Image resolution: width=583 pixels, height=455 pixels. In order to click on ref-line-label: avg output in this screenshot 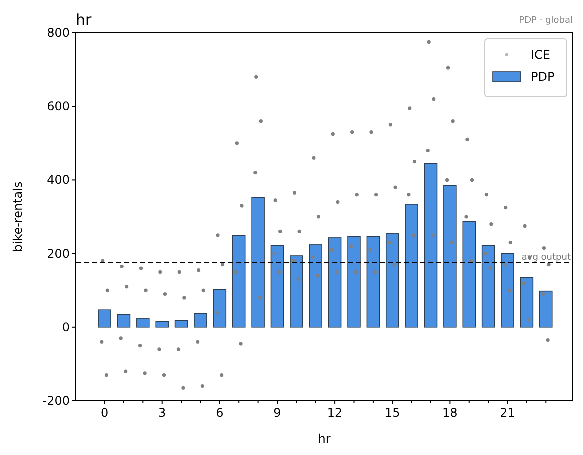, I will do `click(547, 258)`.